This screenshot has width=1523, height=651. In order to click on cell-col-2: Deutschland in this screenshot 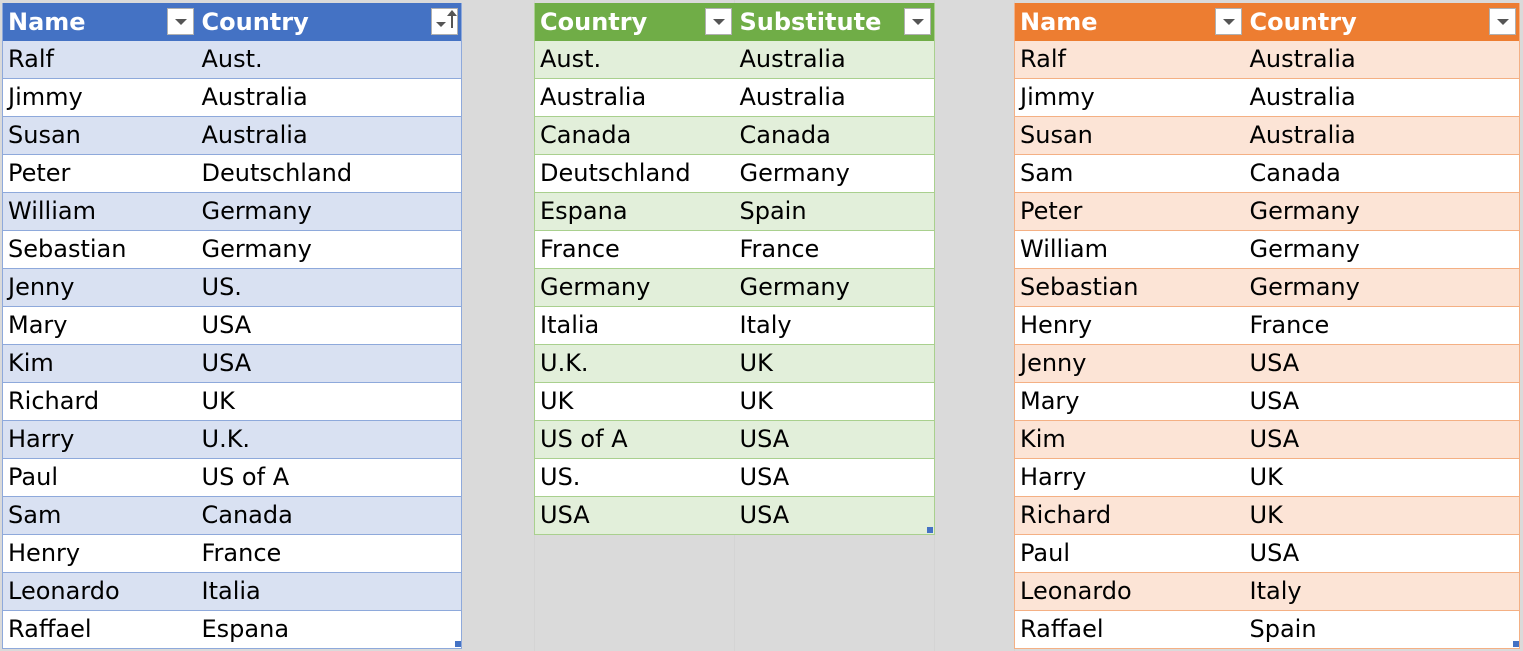, I will do `click(329, 173)`.